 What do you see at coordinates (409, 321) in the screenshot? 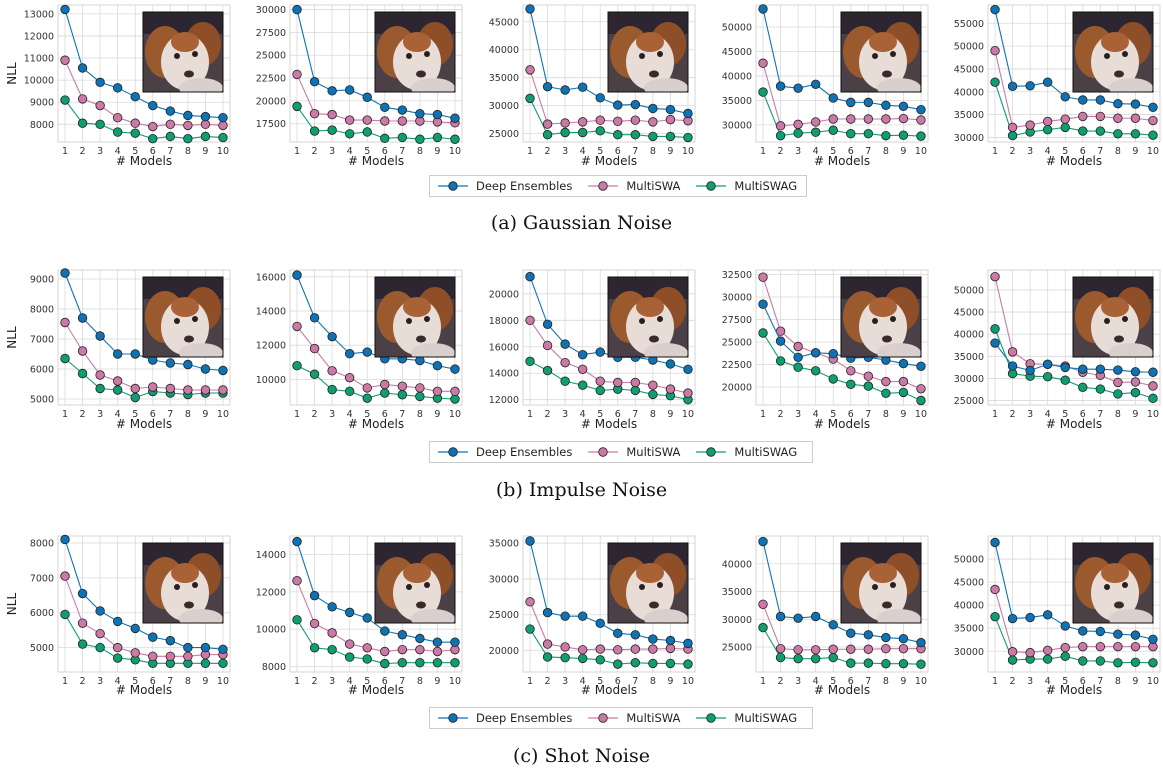
I see `dog-eye-left` at bounding box center [409, 321].